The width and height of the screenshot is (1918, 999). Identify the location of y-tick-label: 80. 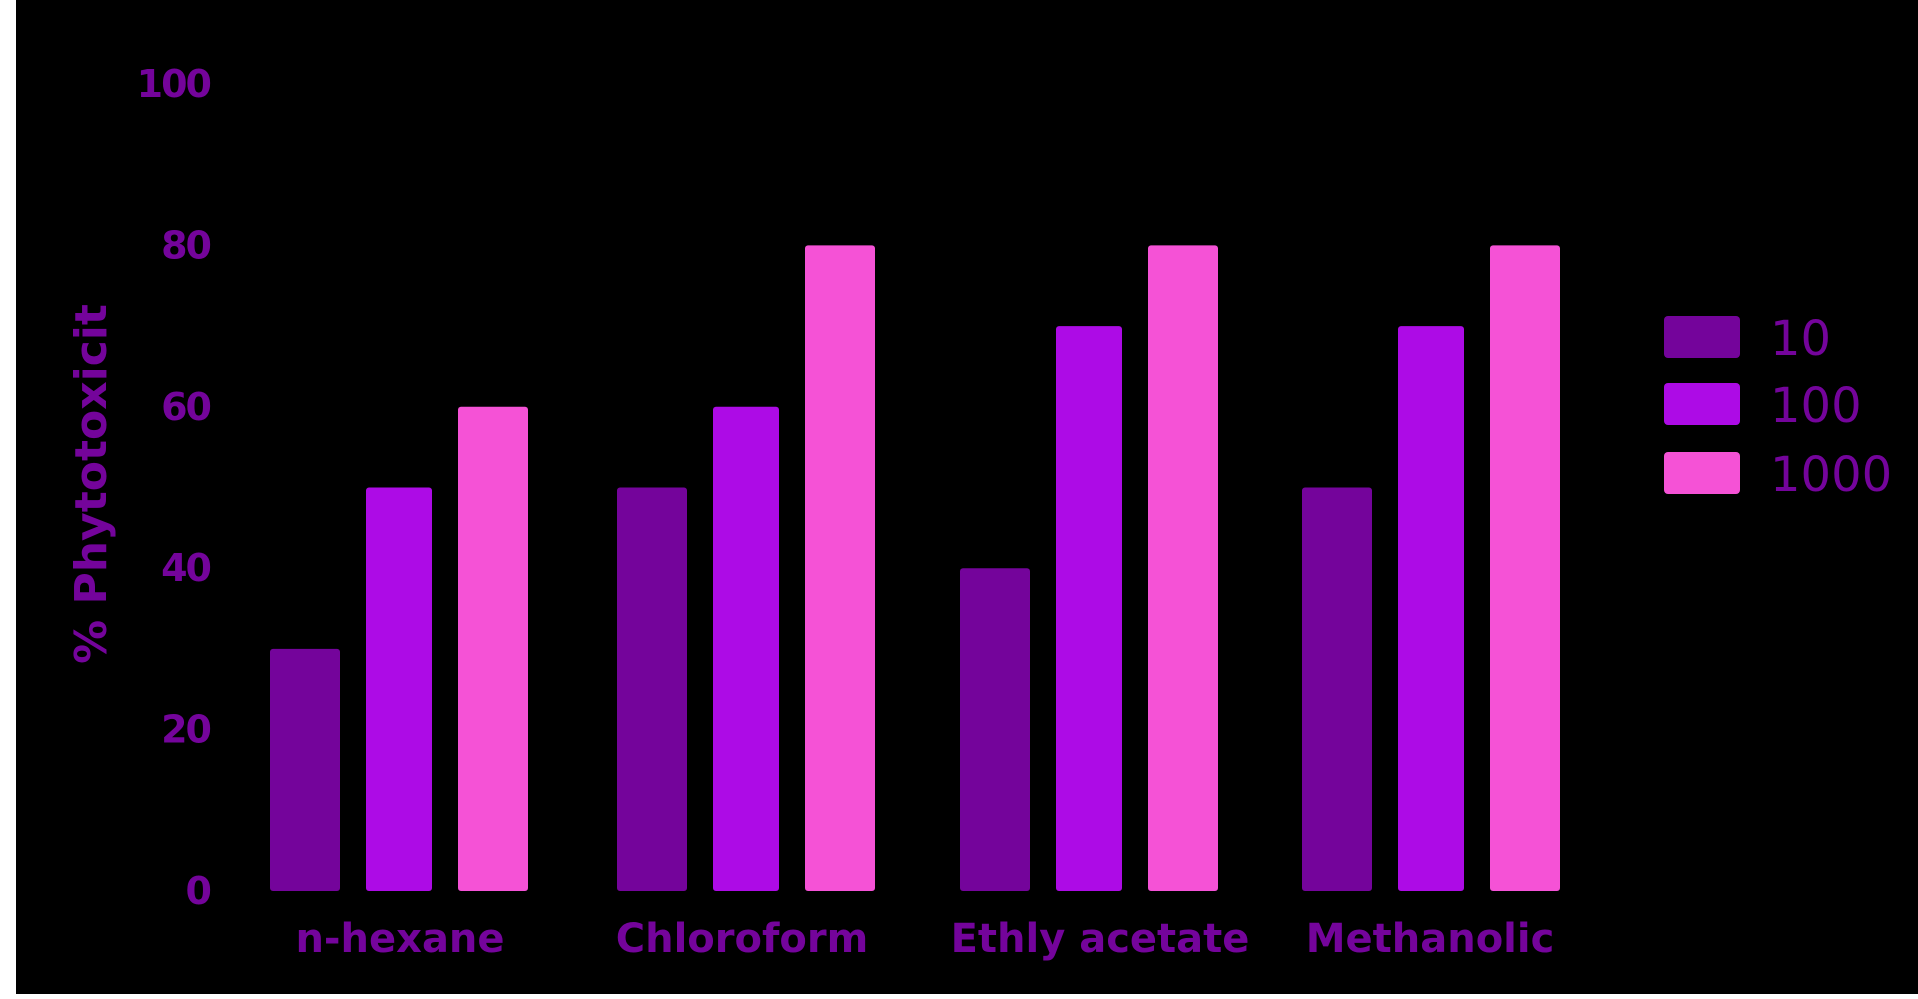
(185, 245).